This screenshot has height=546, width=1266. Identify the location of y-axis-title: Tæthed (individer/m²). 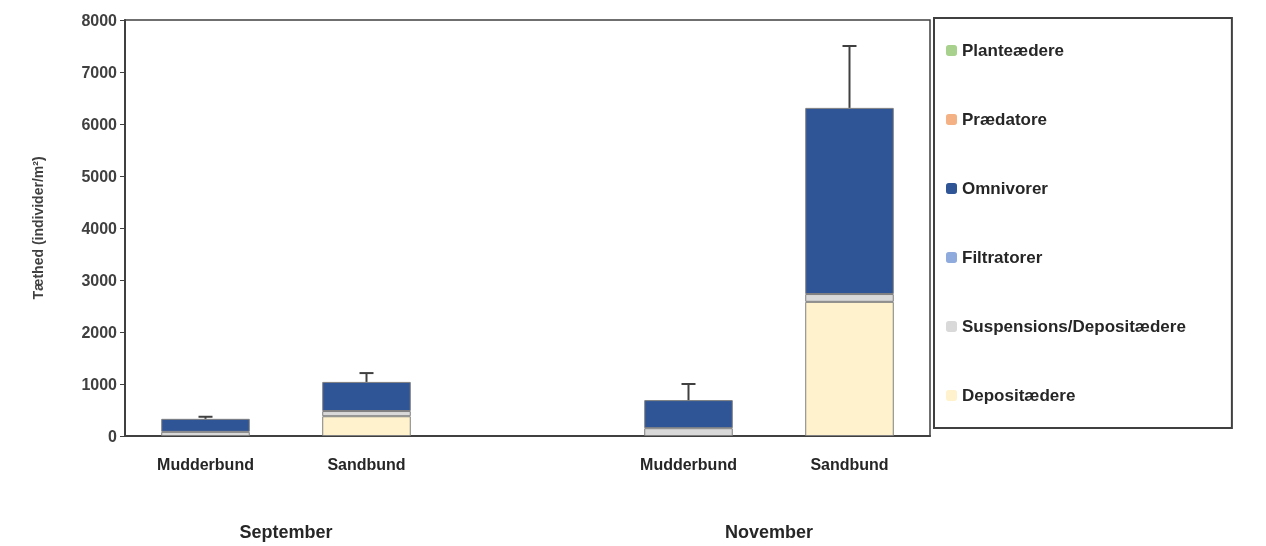
(38, 228).